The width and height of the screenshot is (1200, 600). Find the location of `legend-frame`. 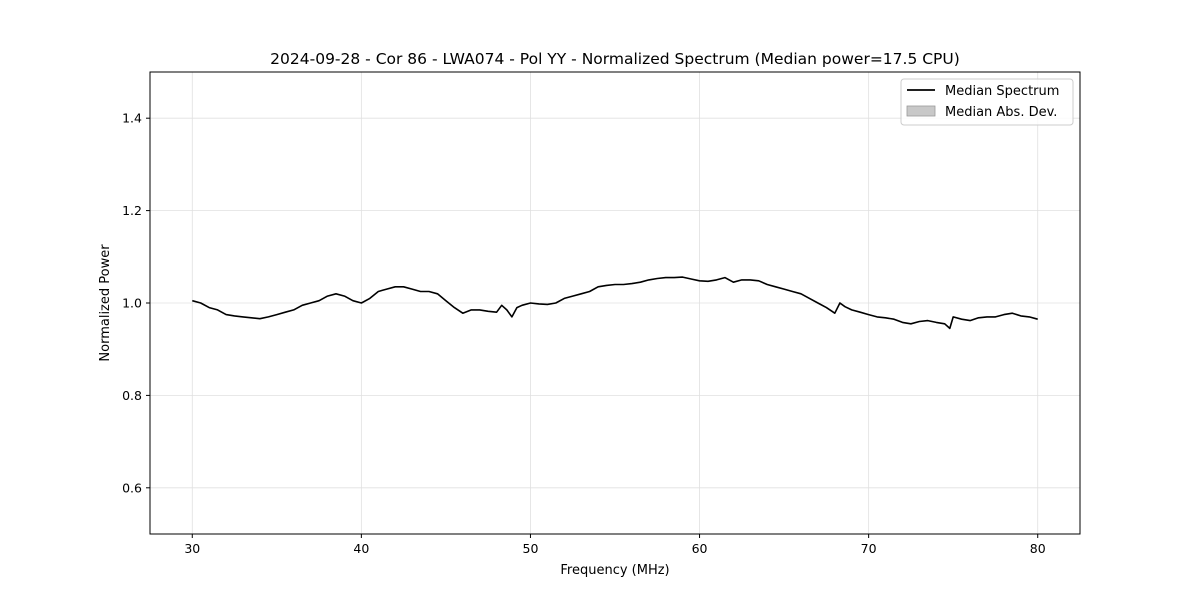

legend-frame is located at coordinates (987, 102).